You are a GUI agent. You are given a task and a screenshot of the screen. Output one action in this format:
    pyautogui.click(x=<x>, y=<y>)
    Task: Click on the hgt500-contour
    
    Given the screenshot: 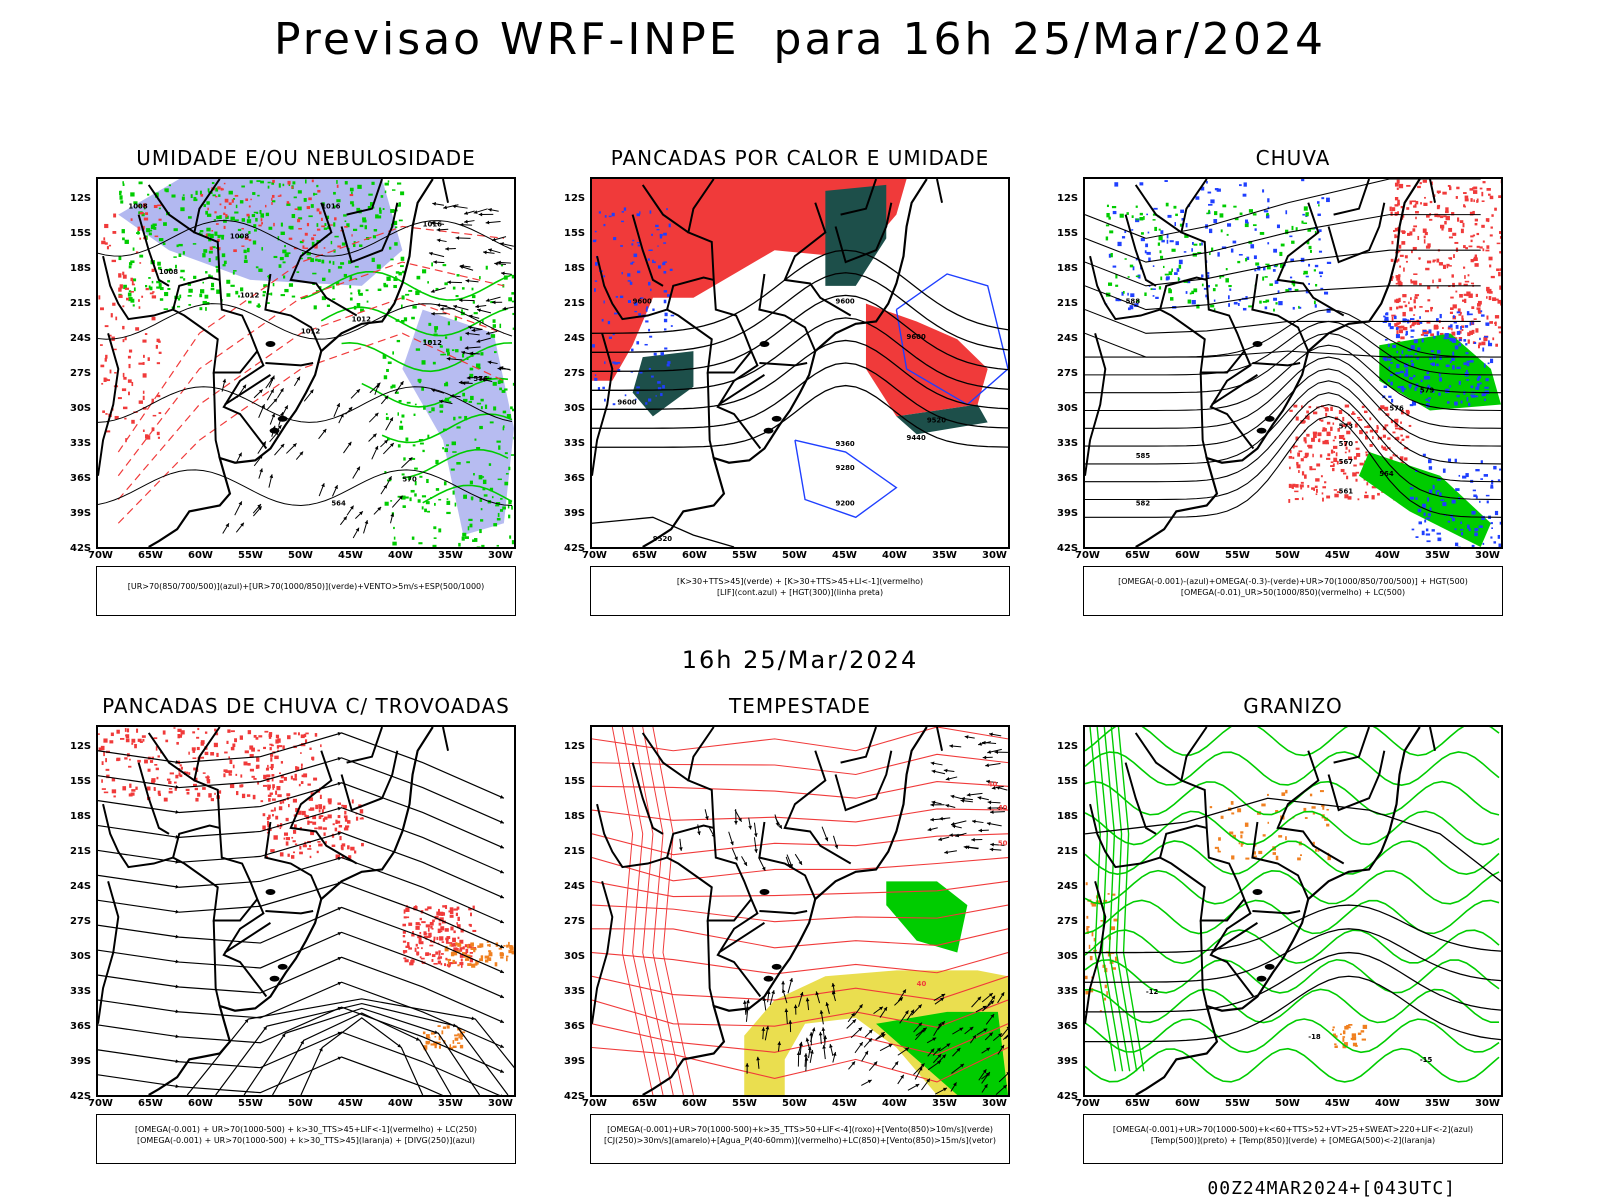 What is the action you would take?
    pyautogui.click(x=1293, y=422)
    